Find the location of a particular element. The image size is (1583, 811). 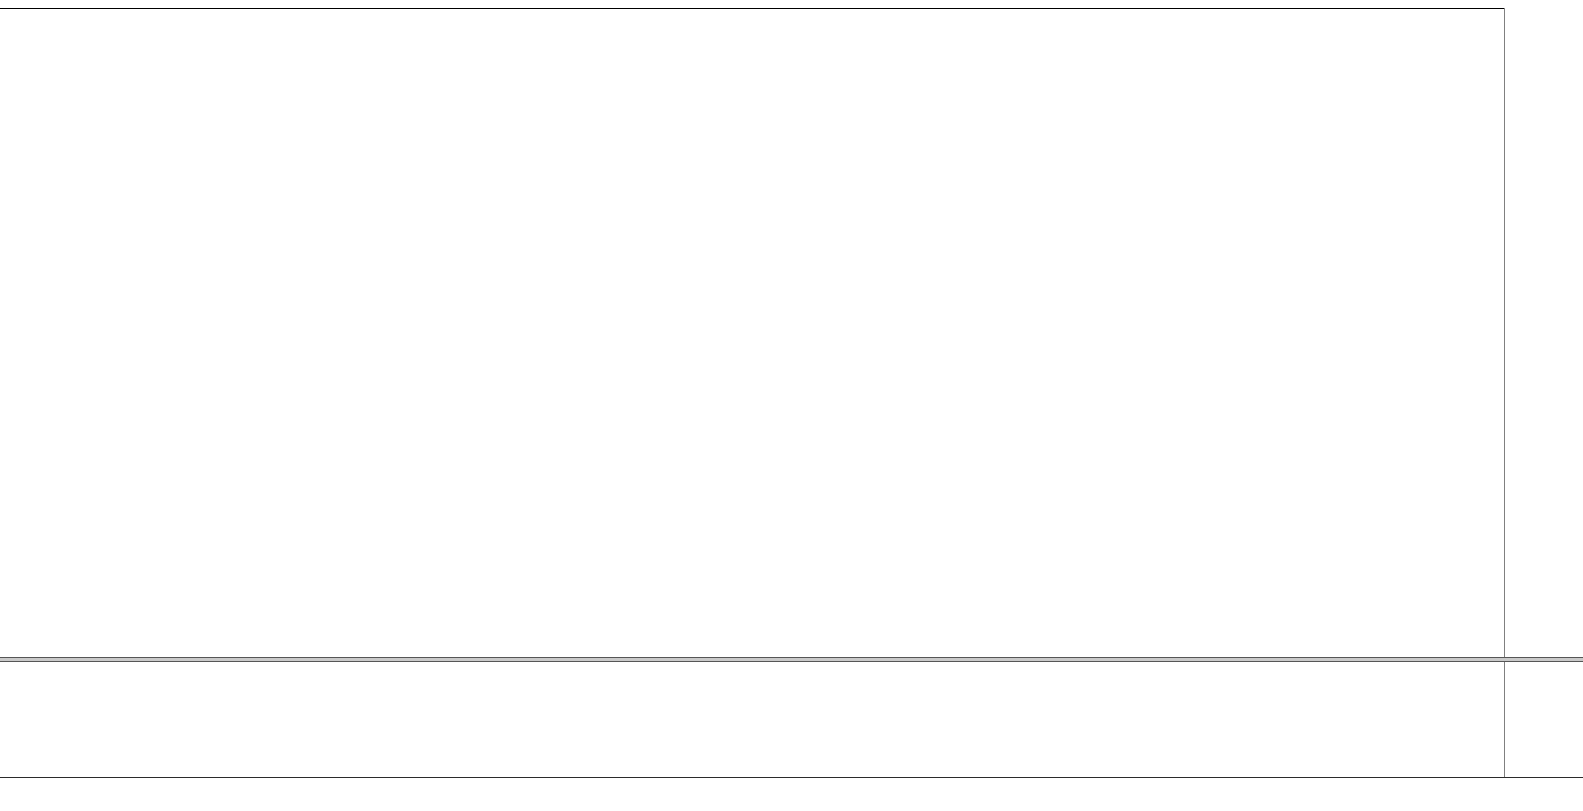

macd-indicator-label is located at coordinates (16, 672).